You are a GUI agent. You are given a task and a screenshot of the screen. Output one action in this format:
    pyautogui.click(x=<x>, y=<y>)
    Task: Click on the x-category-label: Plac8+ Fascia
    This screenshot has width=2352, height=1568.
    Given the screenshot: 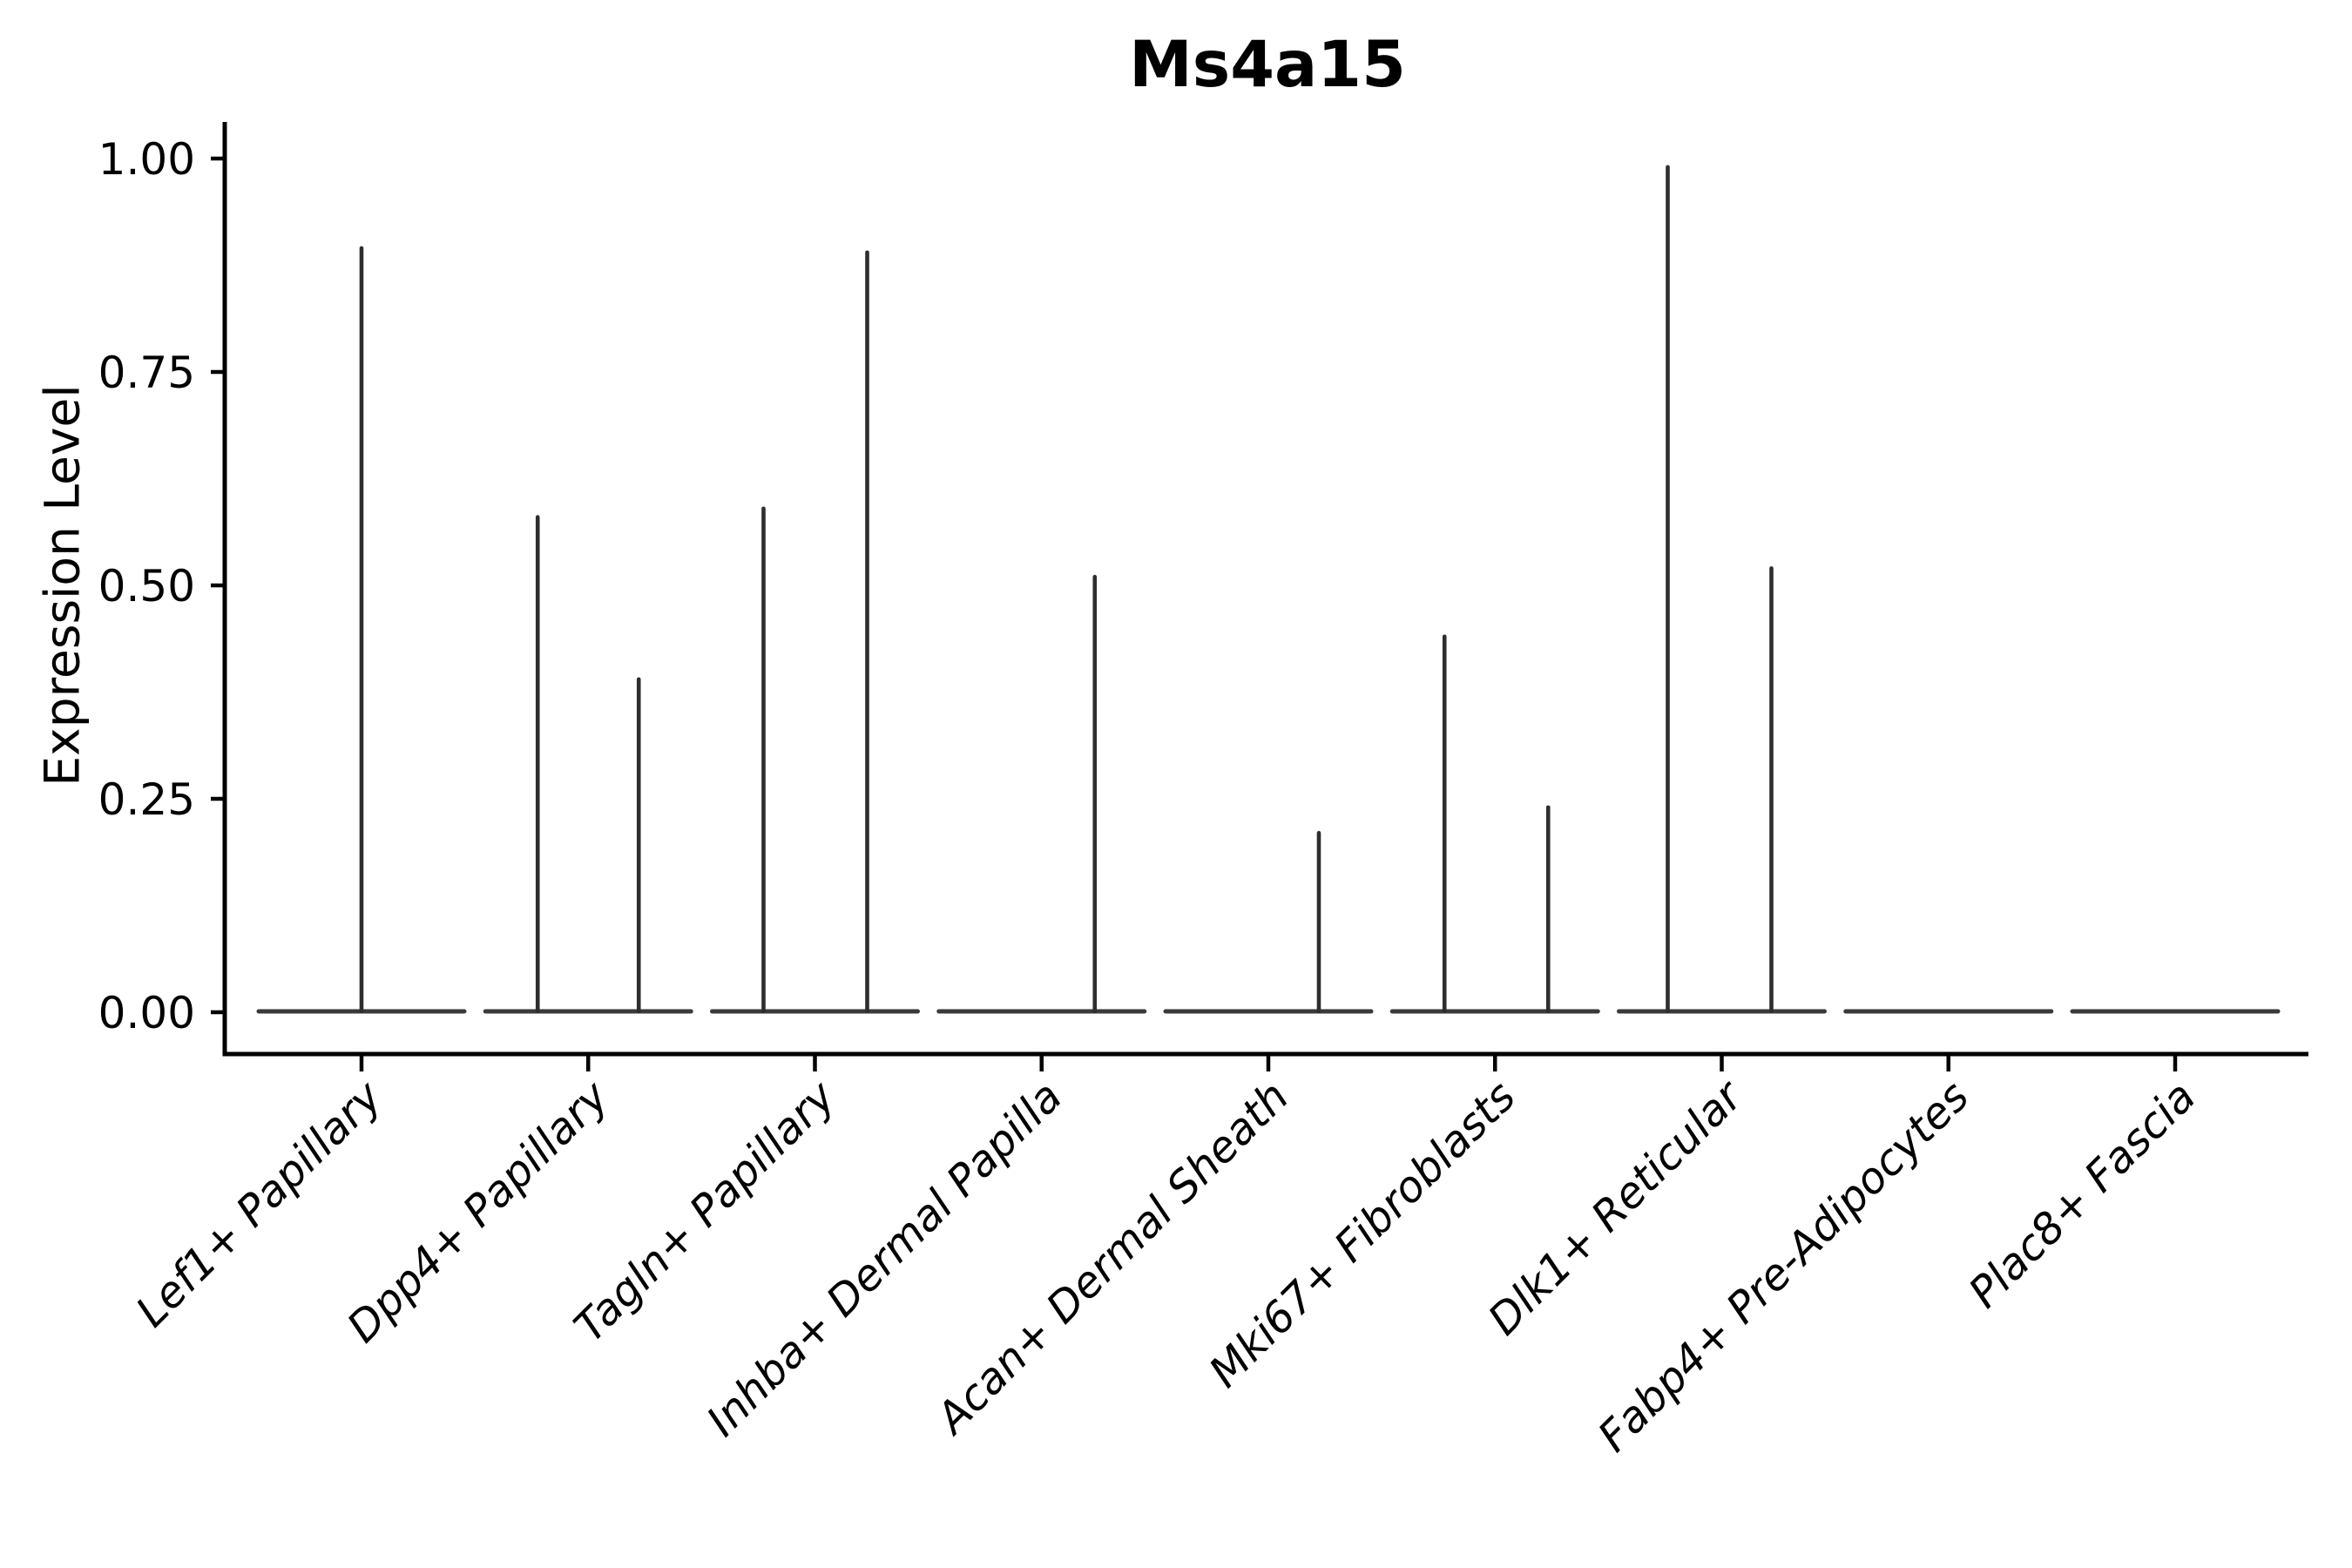 What is the action you would take?
    pyautogui.click(x=2082, y=1194)
    